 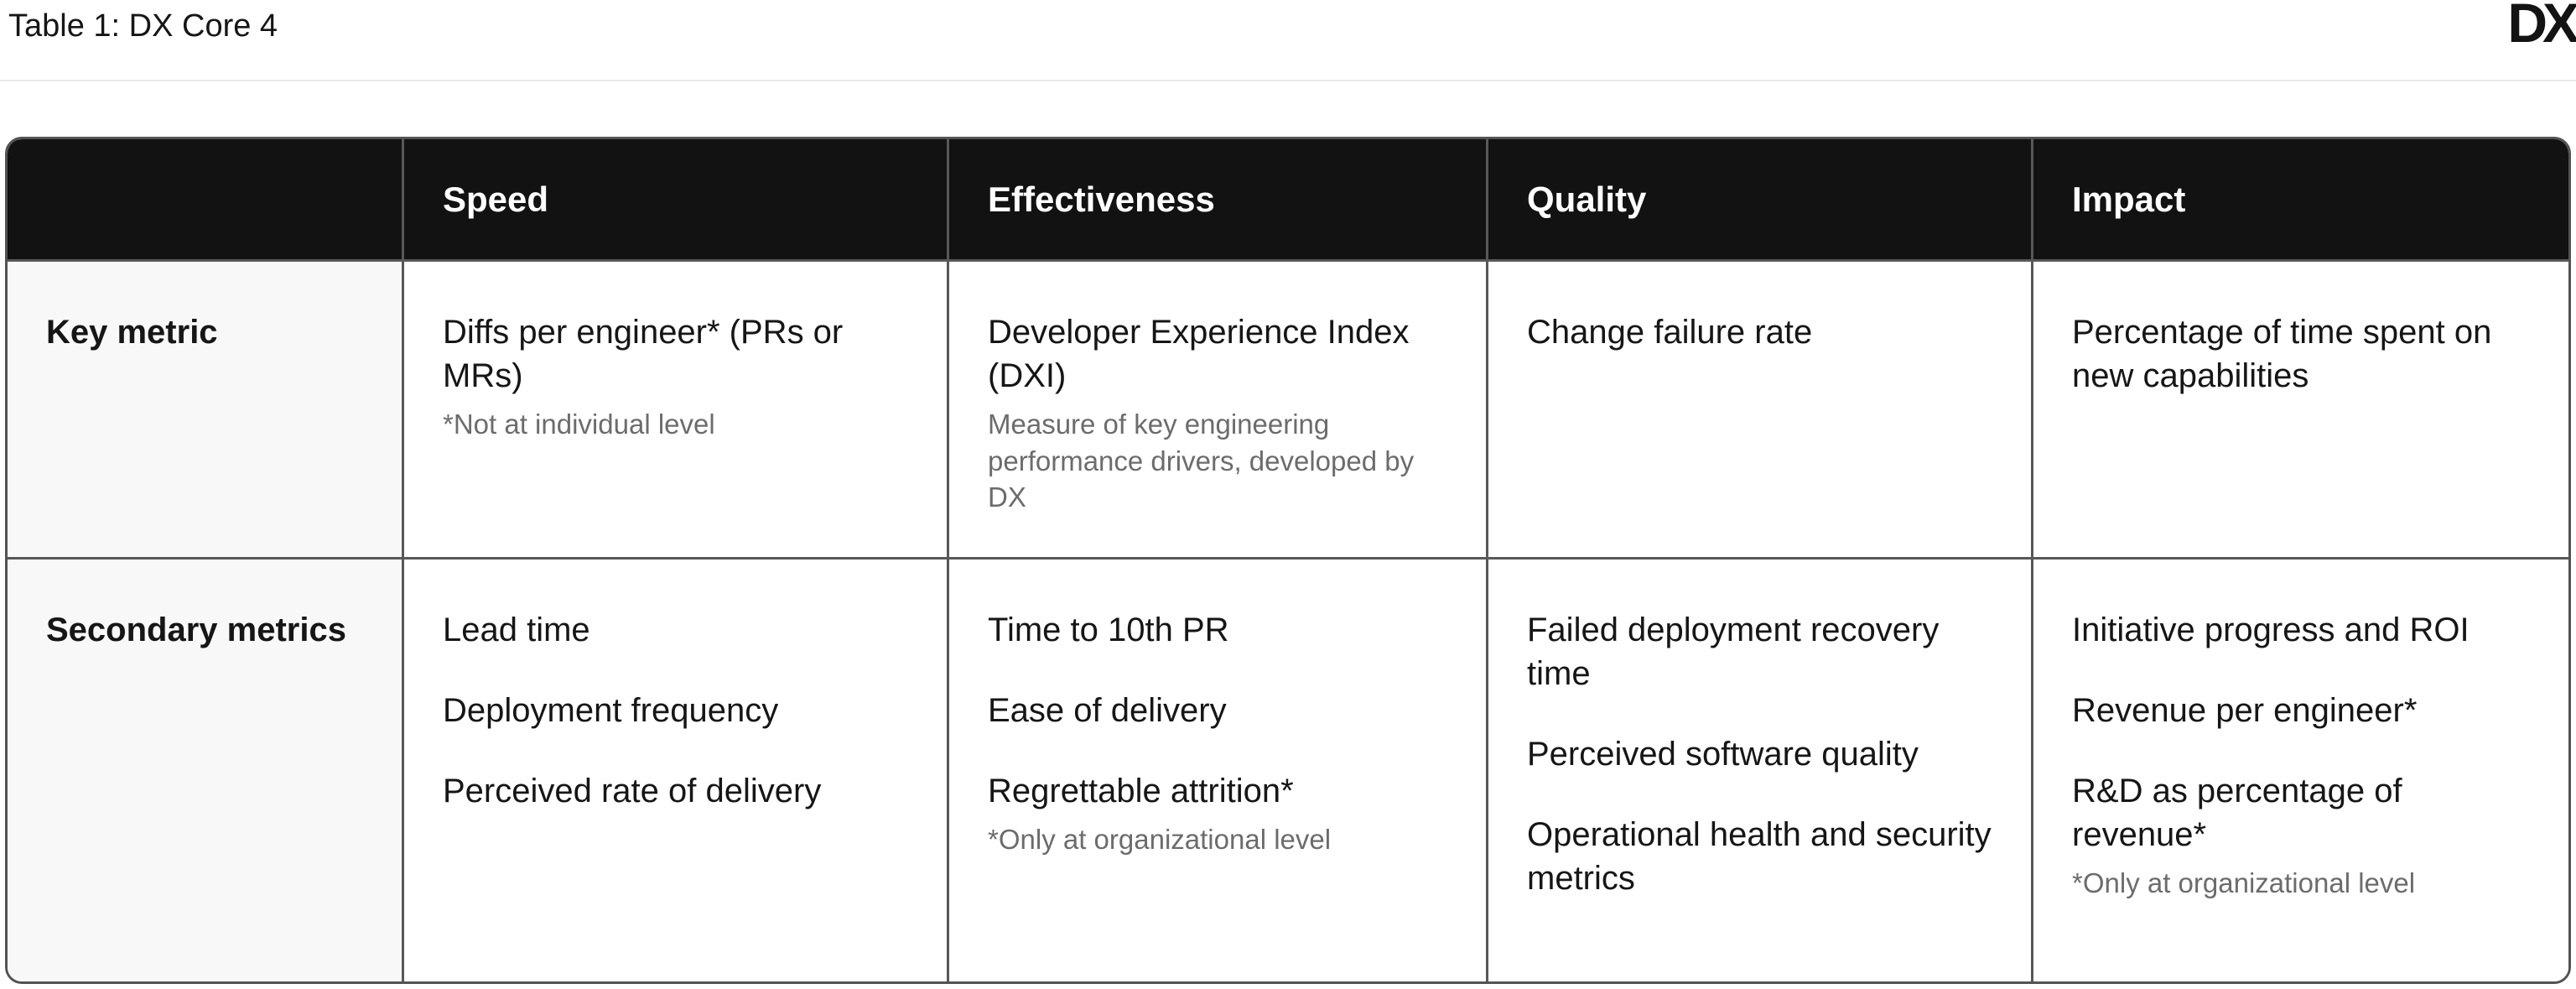 I want to click on metric-main-text: Deployment frequency, so click(x=611, y=711).